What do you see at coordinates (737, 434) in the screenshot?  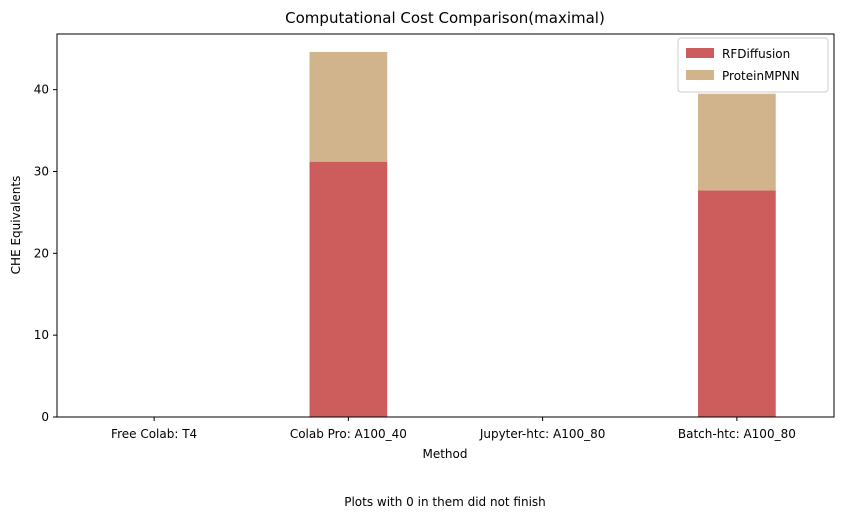 I see `x-tick-label: Batch-htc: A100_80` at bounding box center [737, 434].